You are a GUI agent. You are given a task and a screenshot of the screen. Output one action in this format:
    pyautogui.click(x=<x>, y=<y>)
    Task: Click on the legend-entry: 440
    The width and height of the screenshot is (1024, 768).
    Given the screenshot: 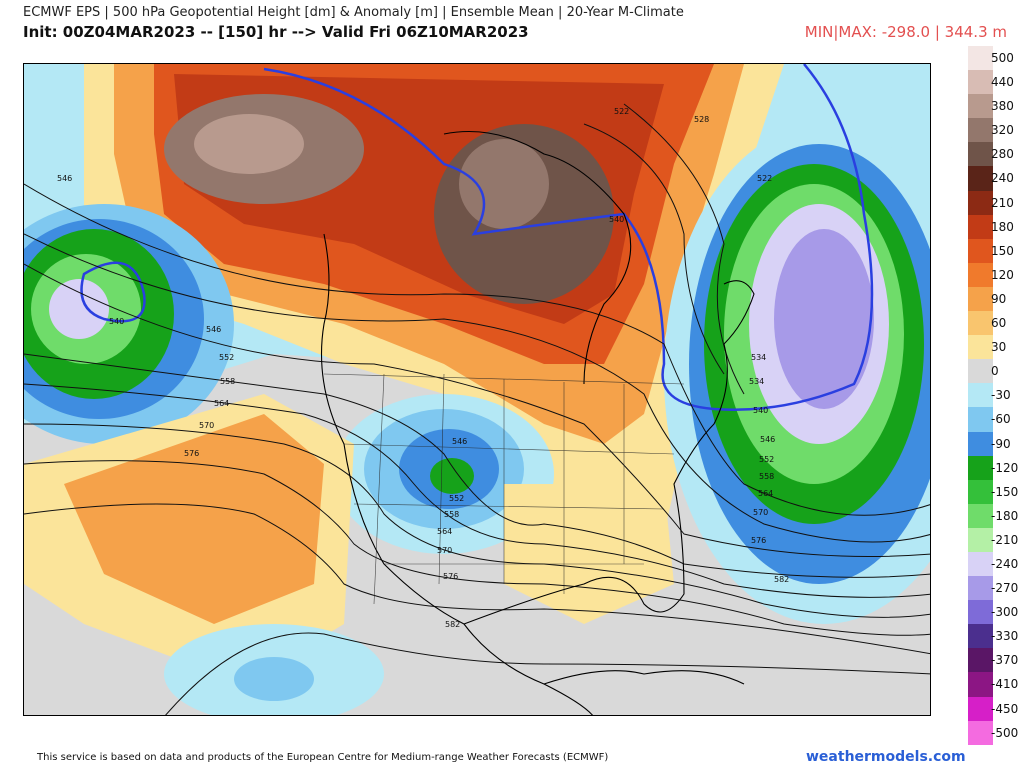 What is the action you would take?
    pyautogui.click(x=996, y=82)
    